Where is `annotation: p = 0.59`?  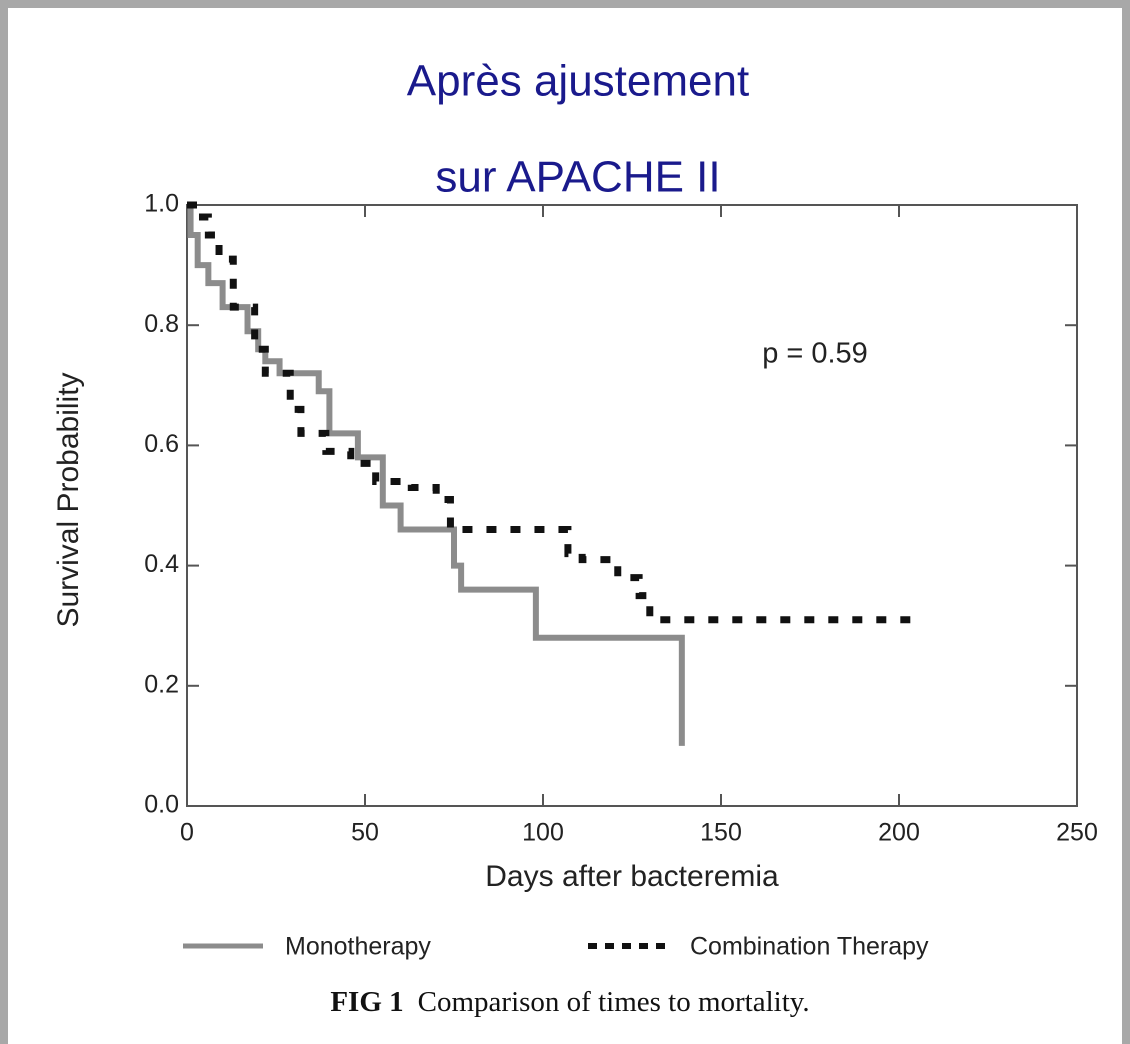
annotation: p = 0.59 is located at coordinates (815, 354).